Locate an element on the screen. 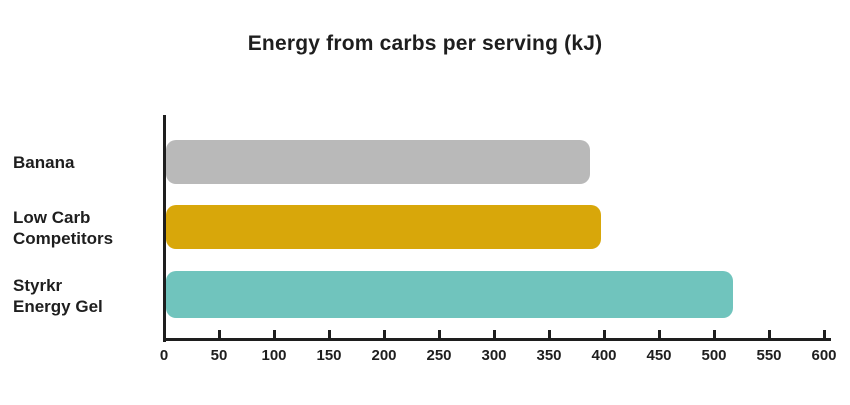 The width and height of the screenshot is (850, 405). bar-styrkr-energy-gel is located at coordinates (449, 294).